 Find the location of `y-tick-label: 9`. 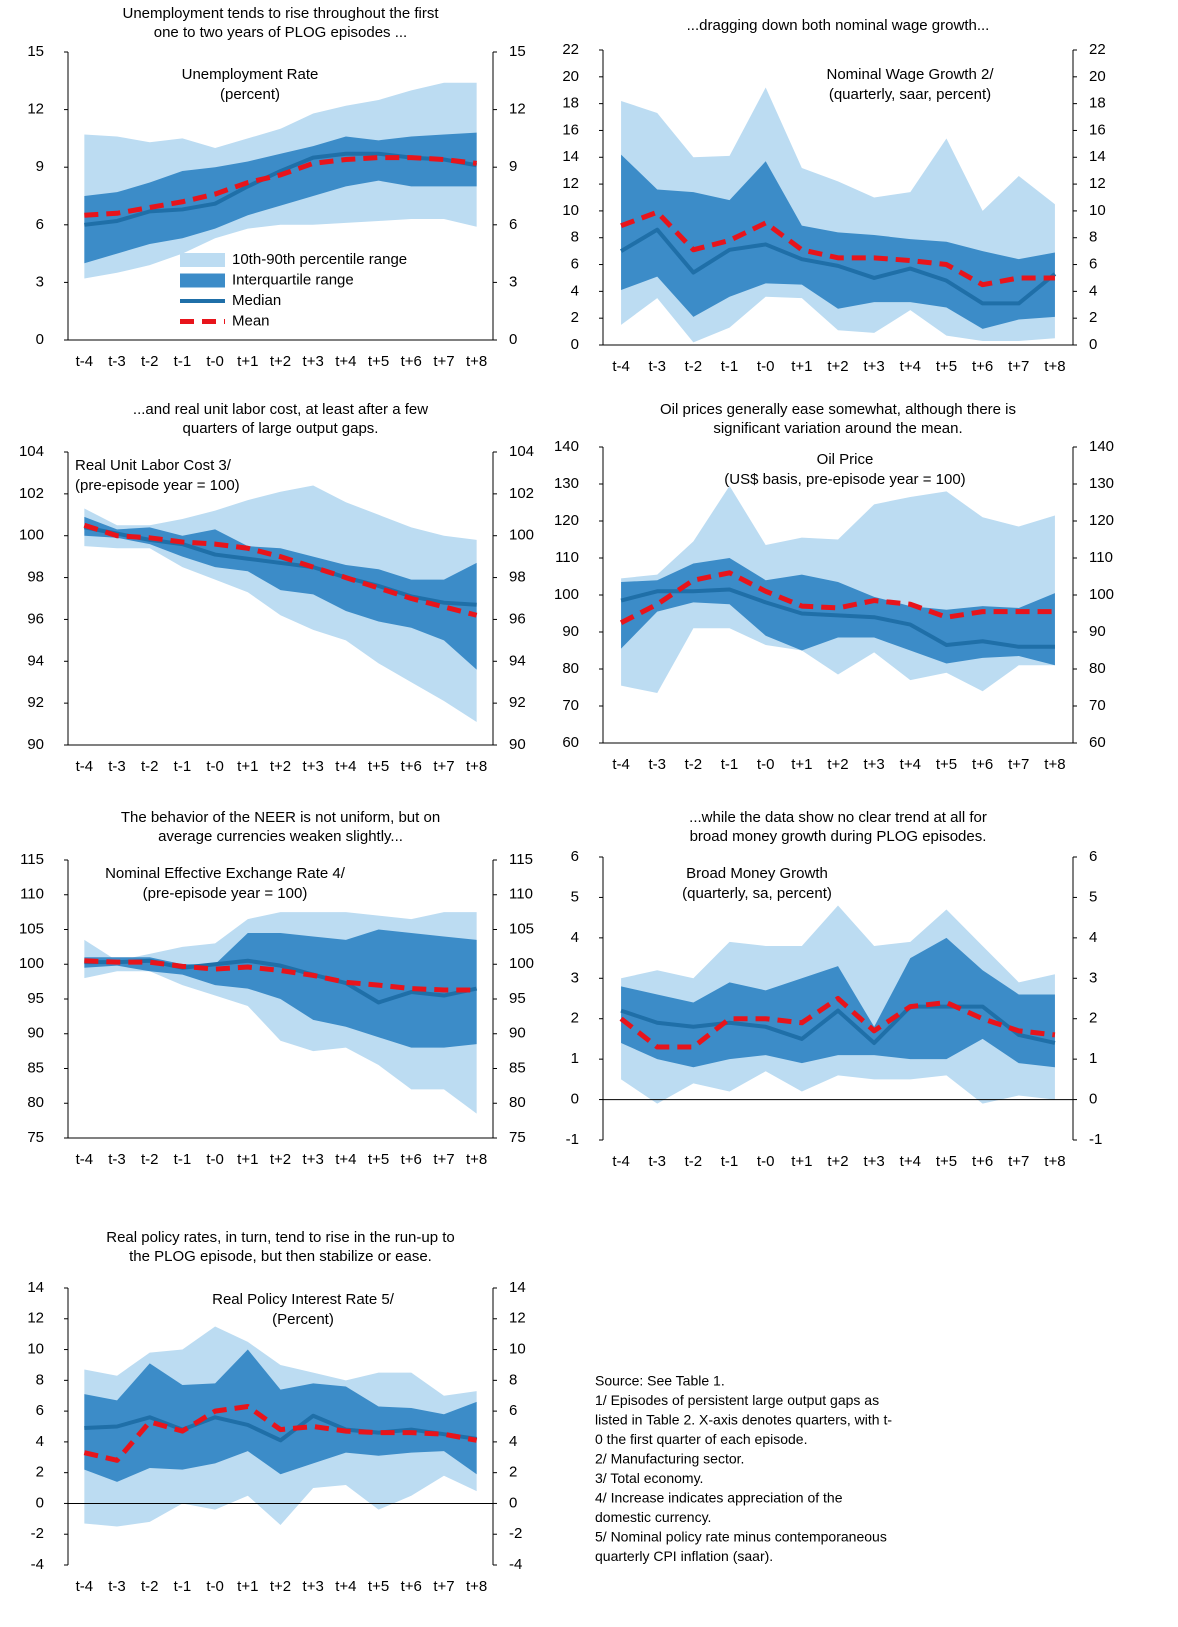

y-tick-label: 9 is located at coordinates (40, 166).